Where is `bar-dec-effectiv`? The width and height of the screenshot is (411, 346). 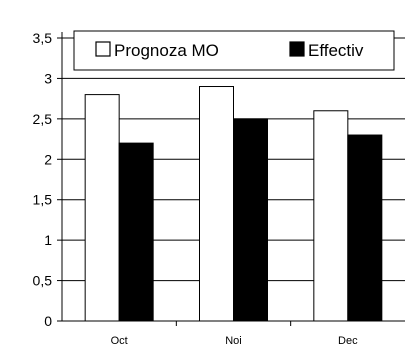
bar-dec-effectiv is located at coordinates (365, 228).